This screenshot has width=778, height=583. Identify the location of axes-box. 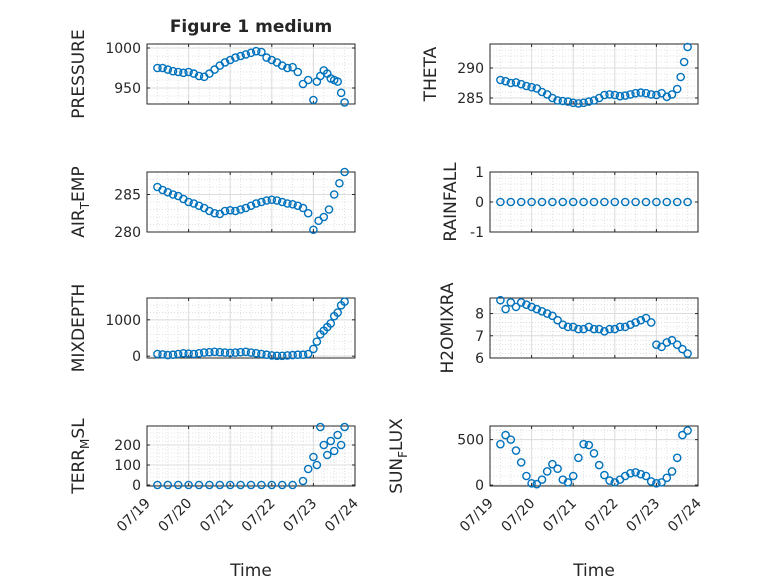
(594, 456).